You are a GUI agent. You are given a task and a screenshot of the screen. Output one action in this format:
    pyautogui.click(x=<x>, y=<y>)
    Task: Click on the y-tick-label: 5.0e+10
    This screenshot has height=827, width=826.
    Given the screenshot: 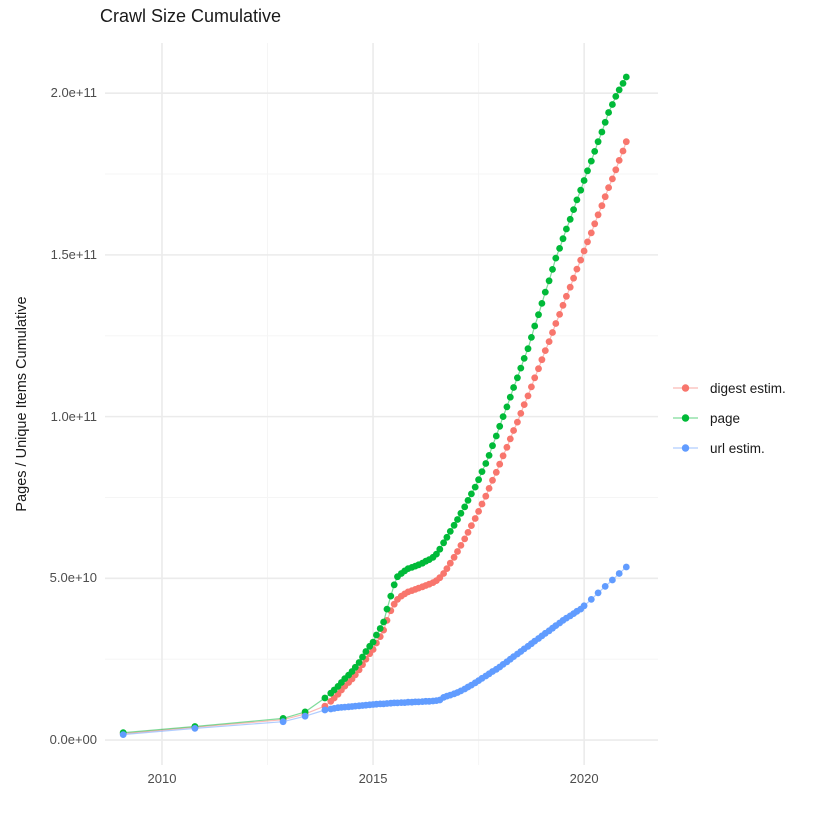 What is the action you would take?
    pyautogui.click(x=73, y=578)
    